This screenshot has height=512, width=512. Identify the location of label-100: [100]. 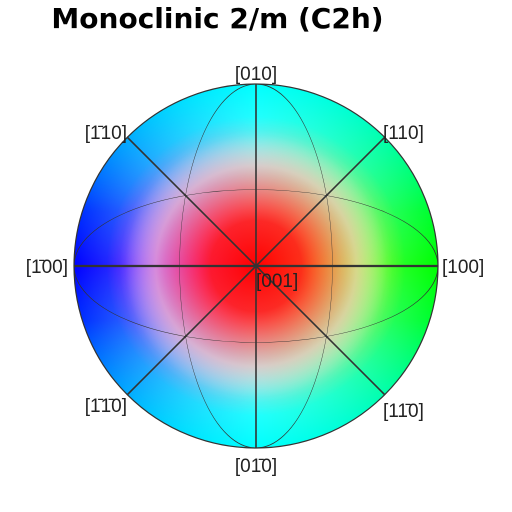
(463, 267).